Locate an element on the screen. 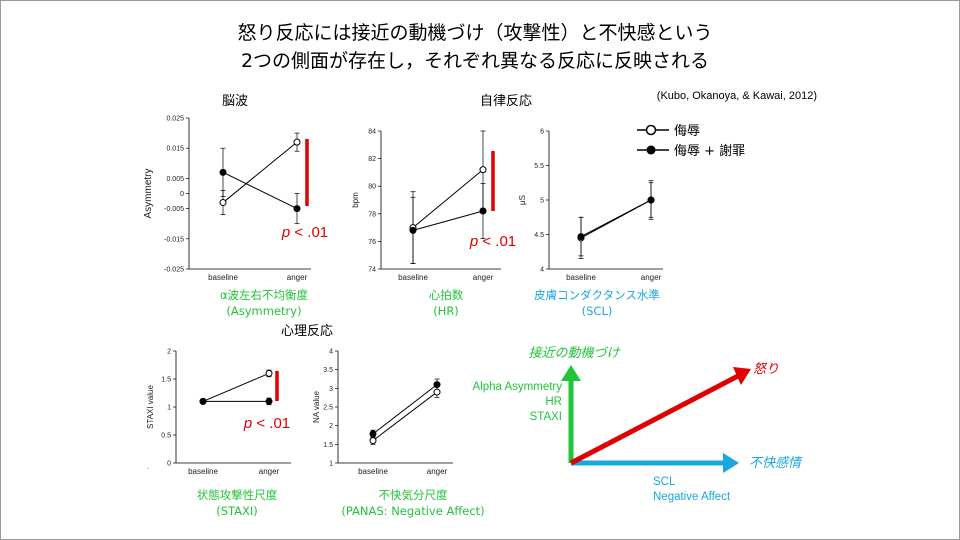 This screenshot has width=960, height=540. y-tick-label: 0.005 is located at coordinates (175, 179).